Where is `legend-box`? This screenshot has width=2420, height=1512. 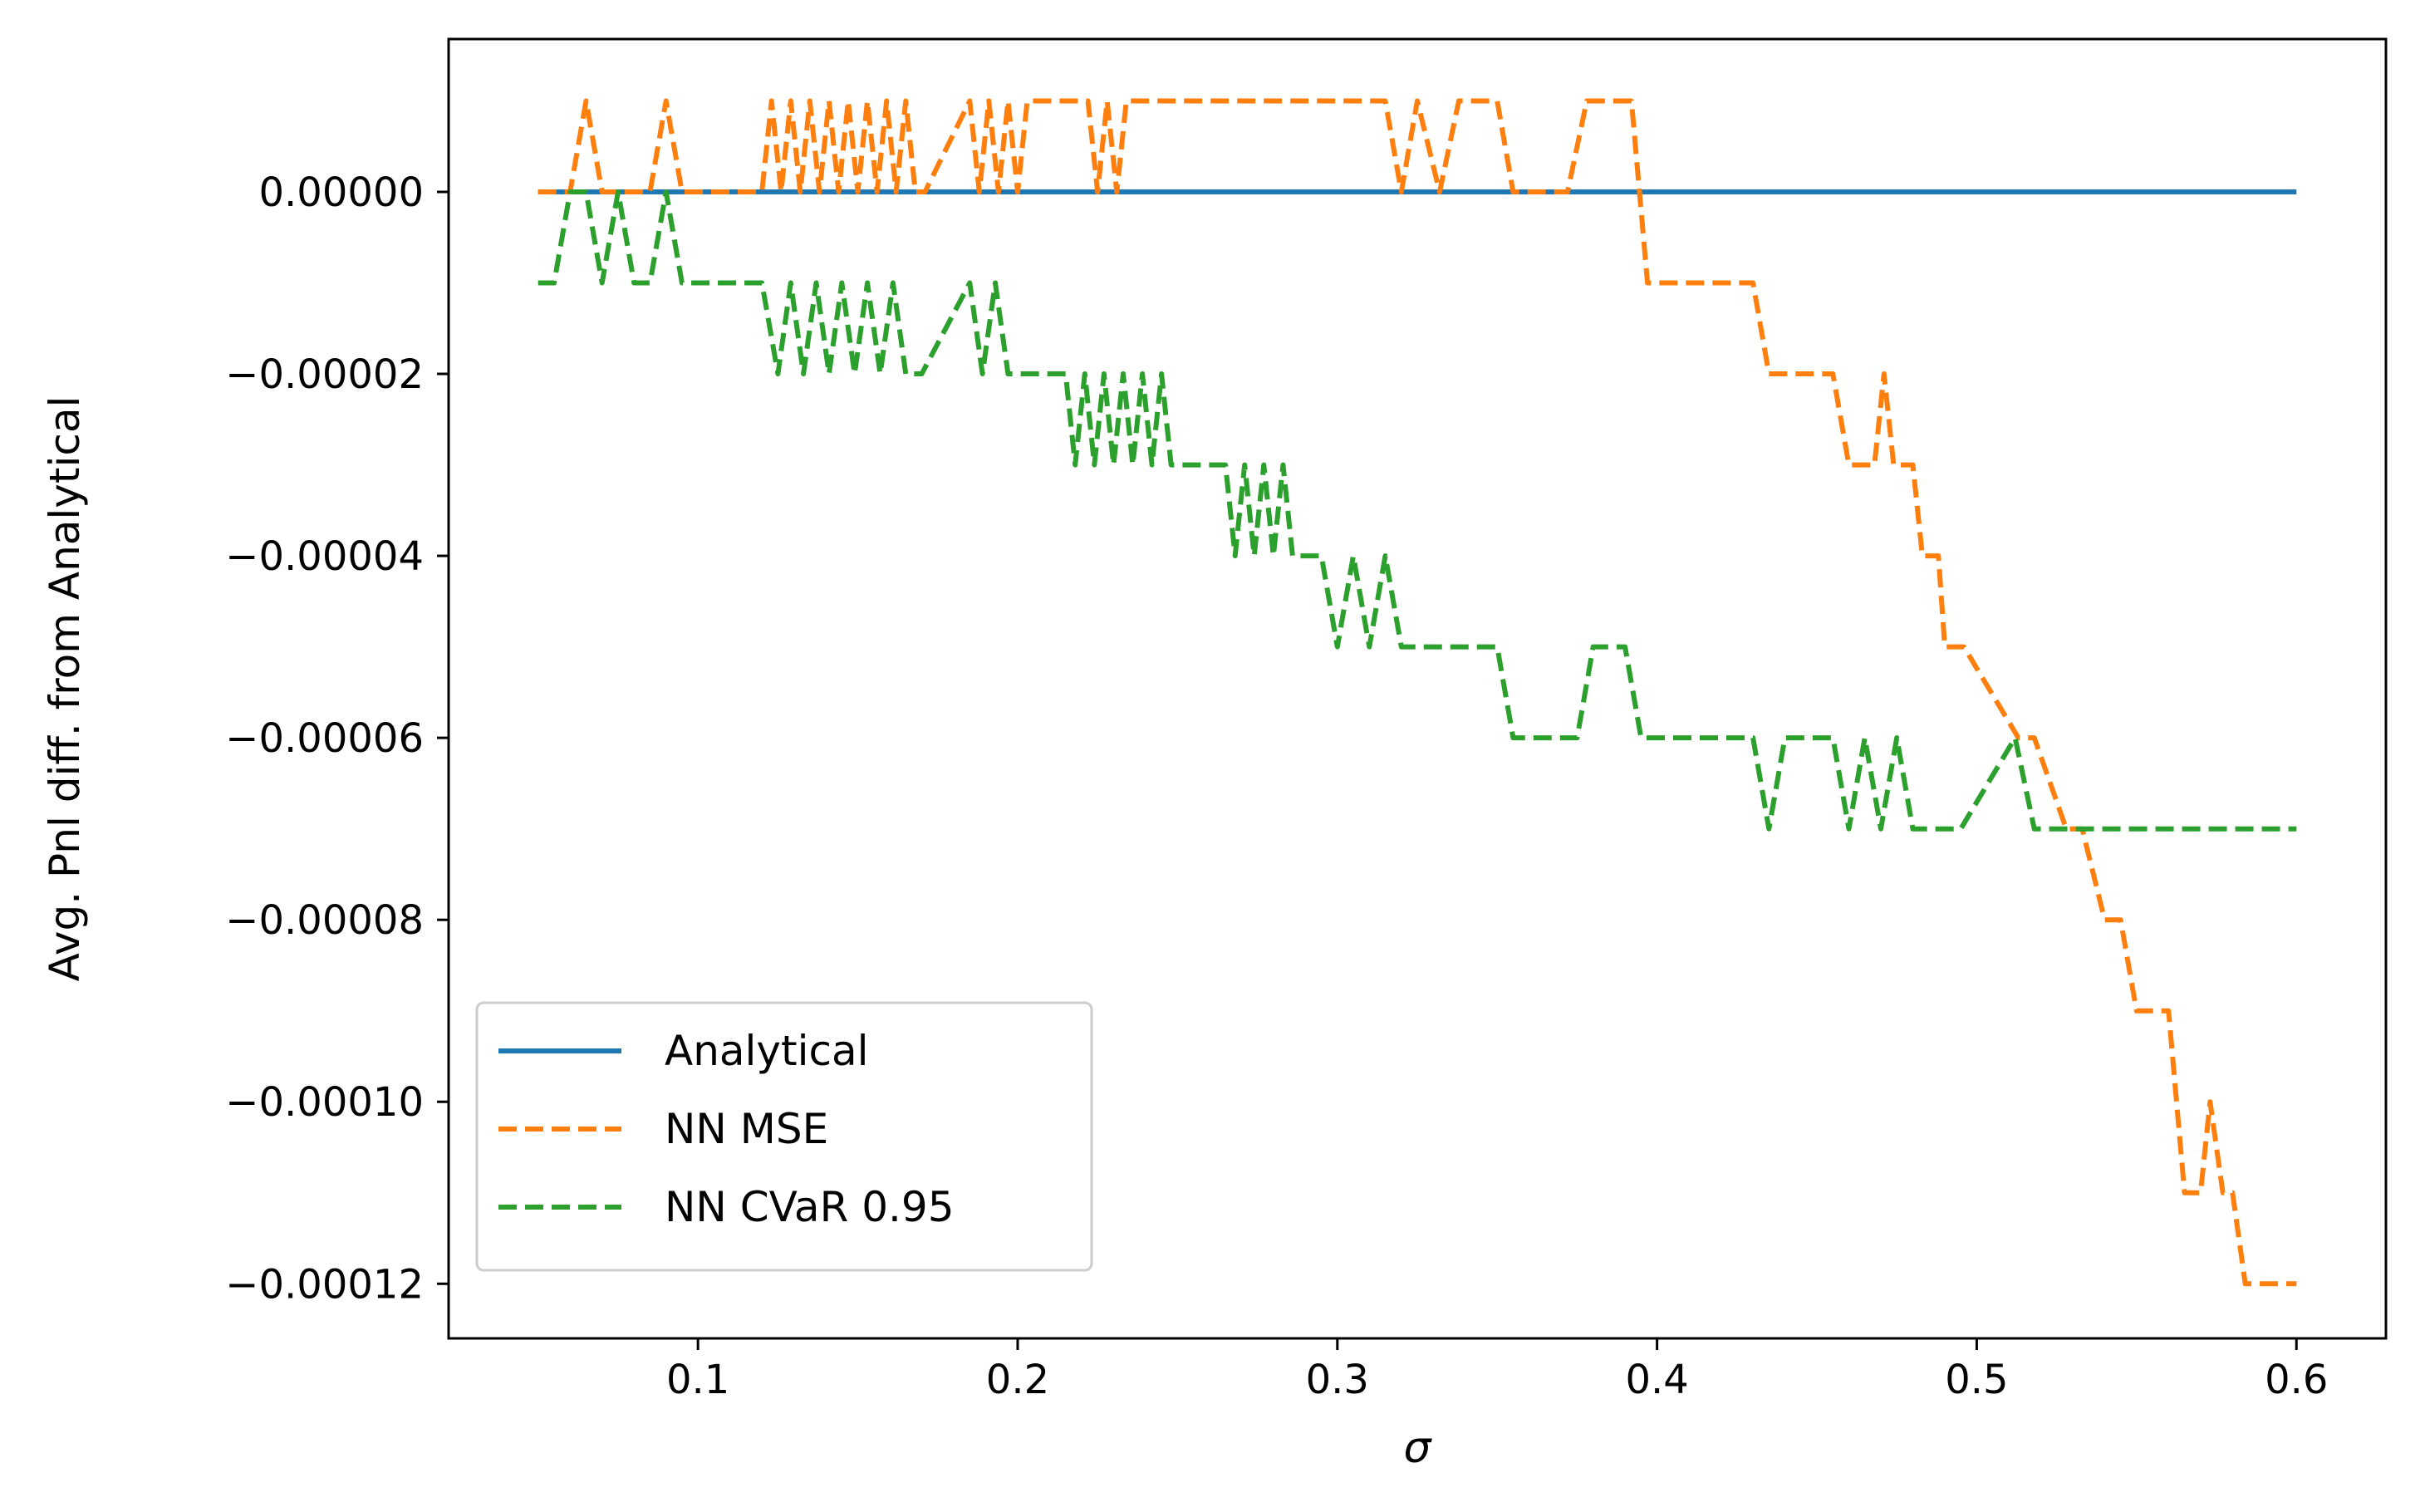
legend-box is located at coordinates (784, 1137).